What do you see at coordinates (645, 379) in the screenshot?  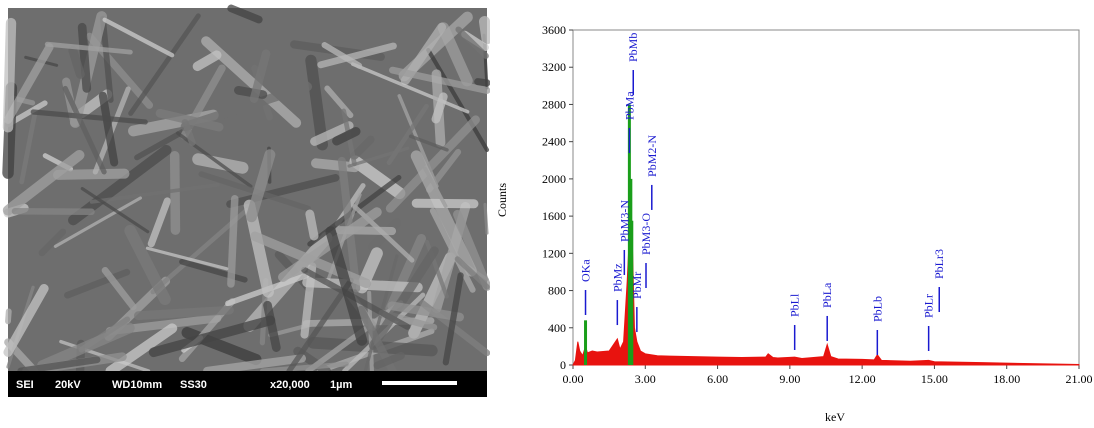 I see `x-tick-label: 3.00` at bounding box center [645, 379].